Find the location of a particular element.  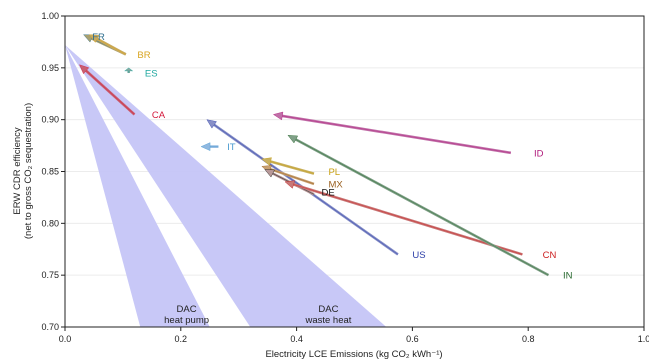

arrow-es is located at coordinates (129, 70).